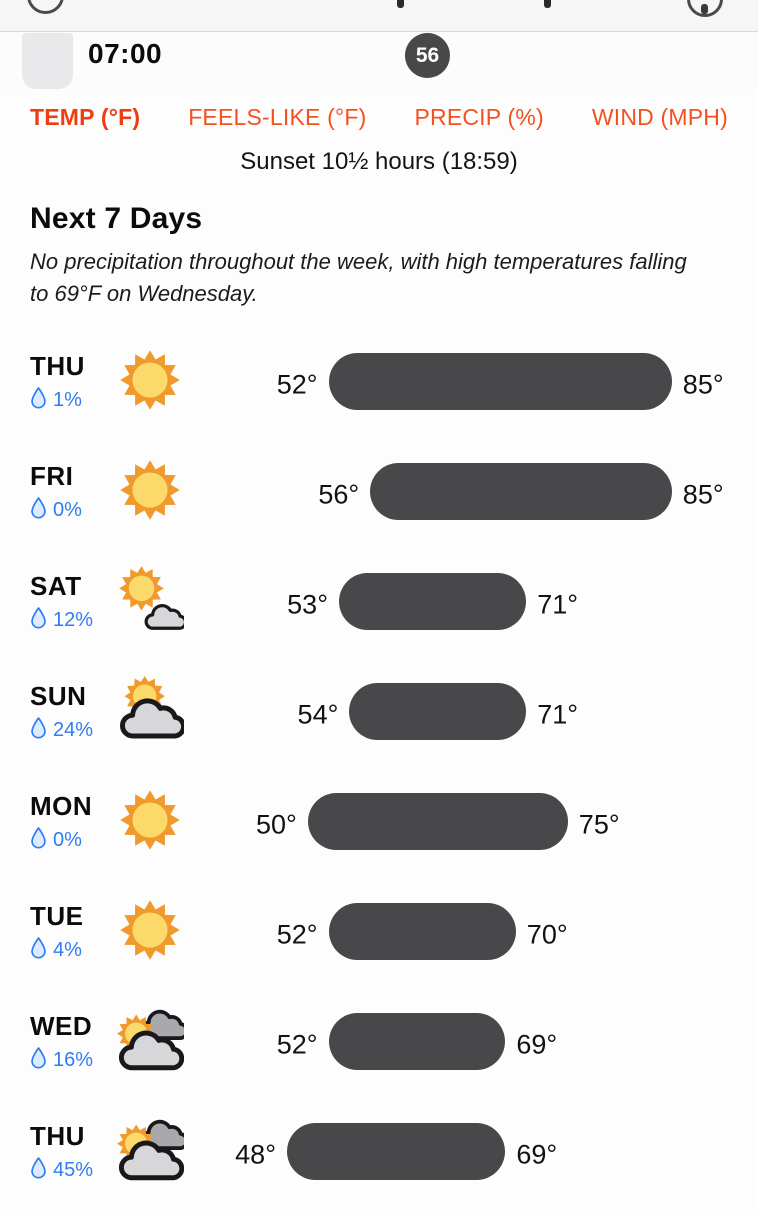 Image resolution: width=758 pixels, height=1210 pixels. I want to click on circle-button-icon, so click(45, 7).